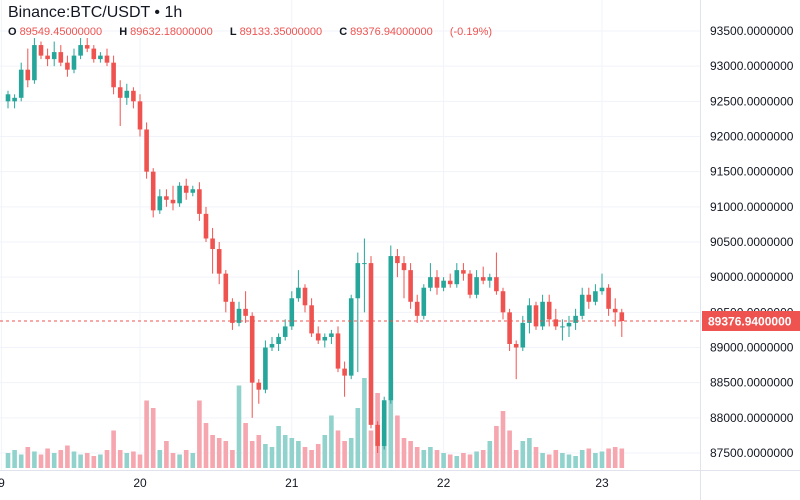 This screenshot has width=800, height=500. What do you see at coordinates (391, 32) in the screenshot?
I see `close-value: 89376.94000000` at bounding box center [391, 32].